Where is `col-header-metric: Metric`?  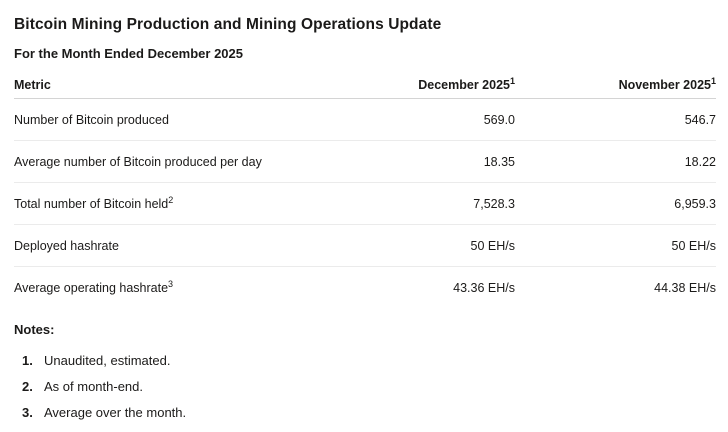 col-header-metric: Metric is located at coordinates (189, 85).